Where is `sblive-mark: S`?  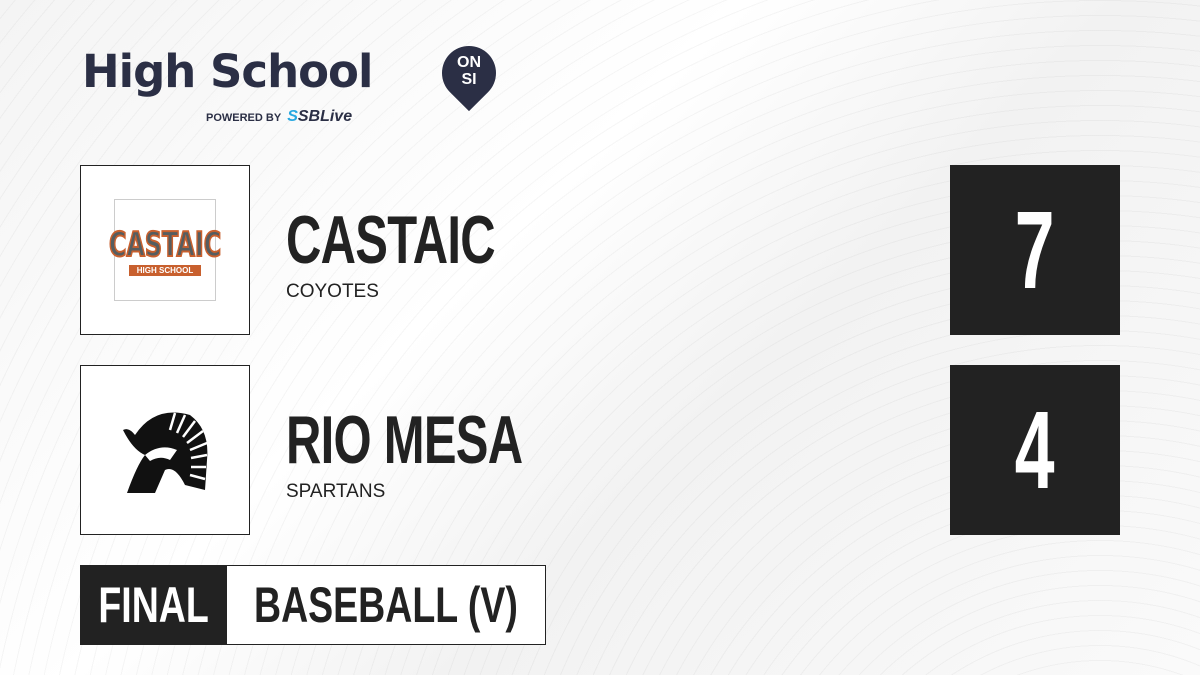
sblive-mark: S is located at coordinates (292, 116).